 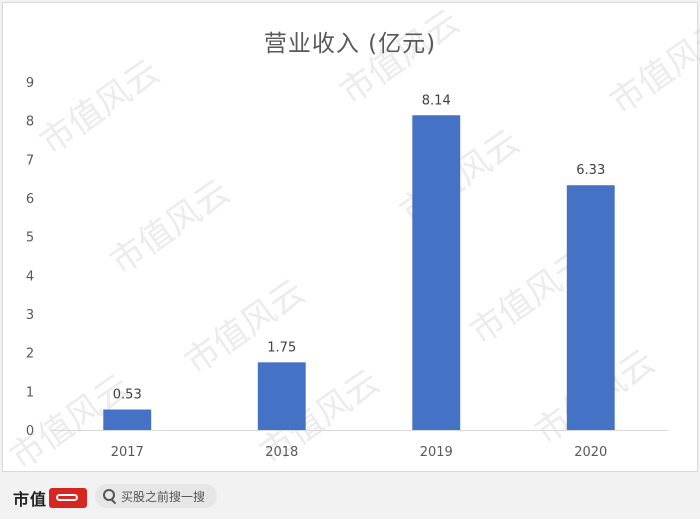 I want to click on y-tick-label: 6, so click(x=30, y=199).